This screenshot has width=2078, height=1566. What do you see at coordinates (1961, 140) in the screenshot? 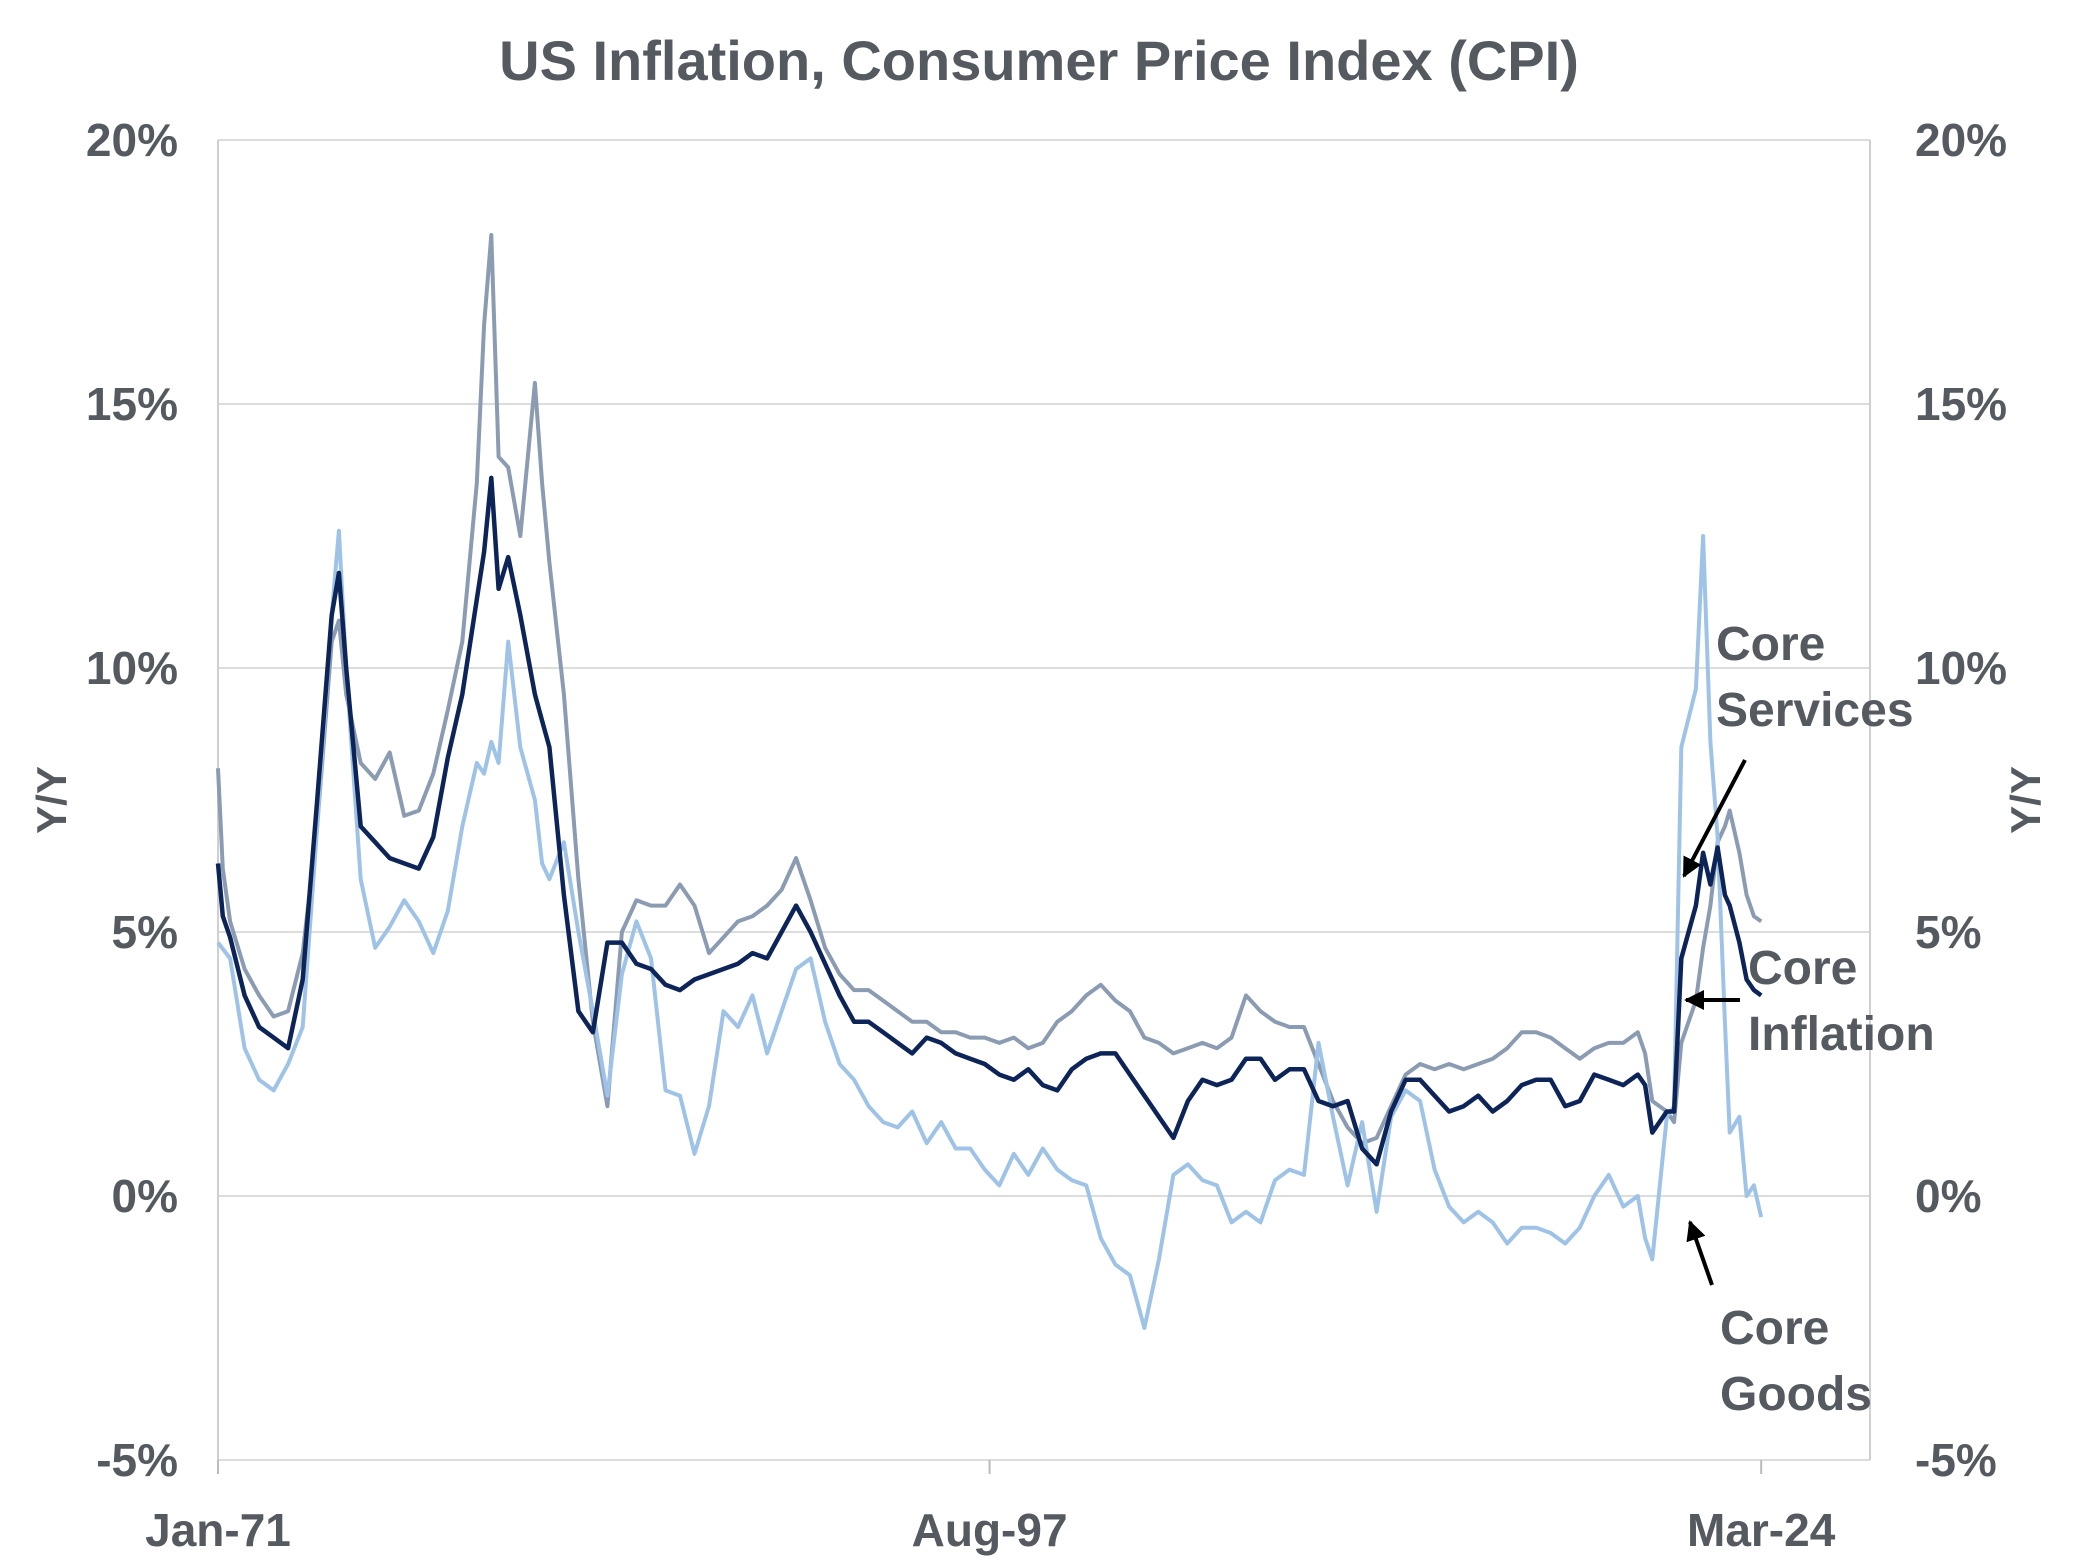
I see `y-tick-label-right: 20%` at bounding box center [1961, 140].